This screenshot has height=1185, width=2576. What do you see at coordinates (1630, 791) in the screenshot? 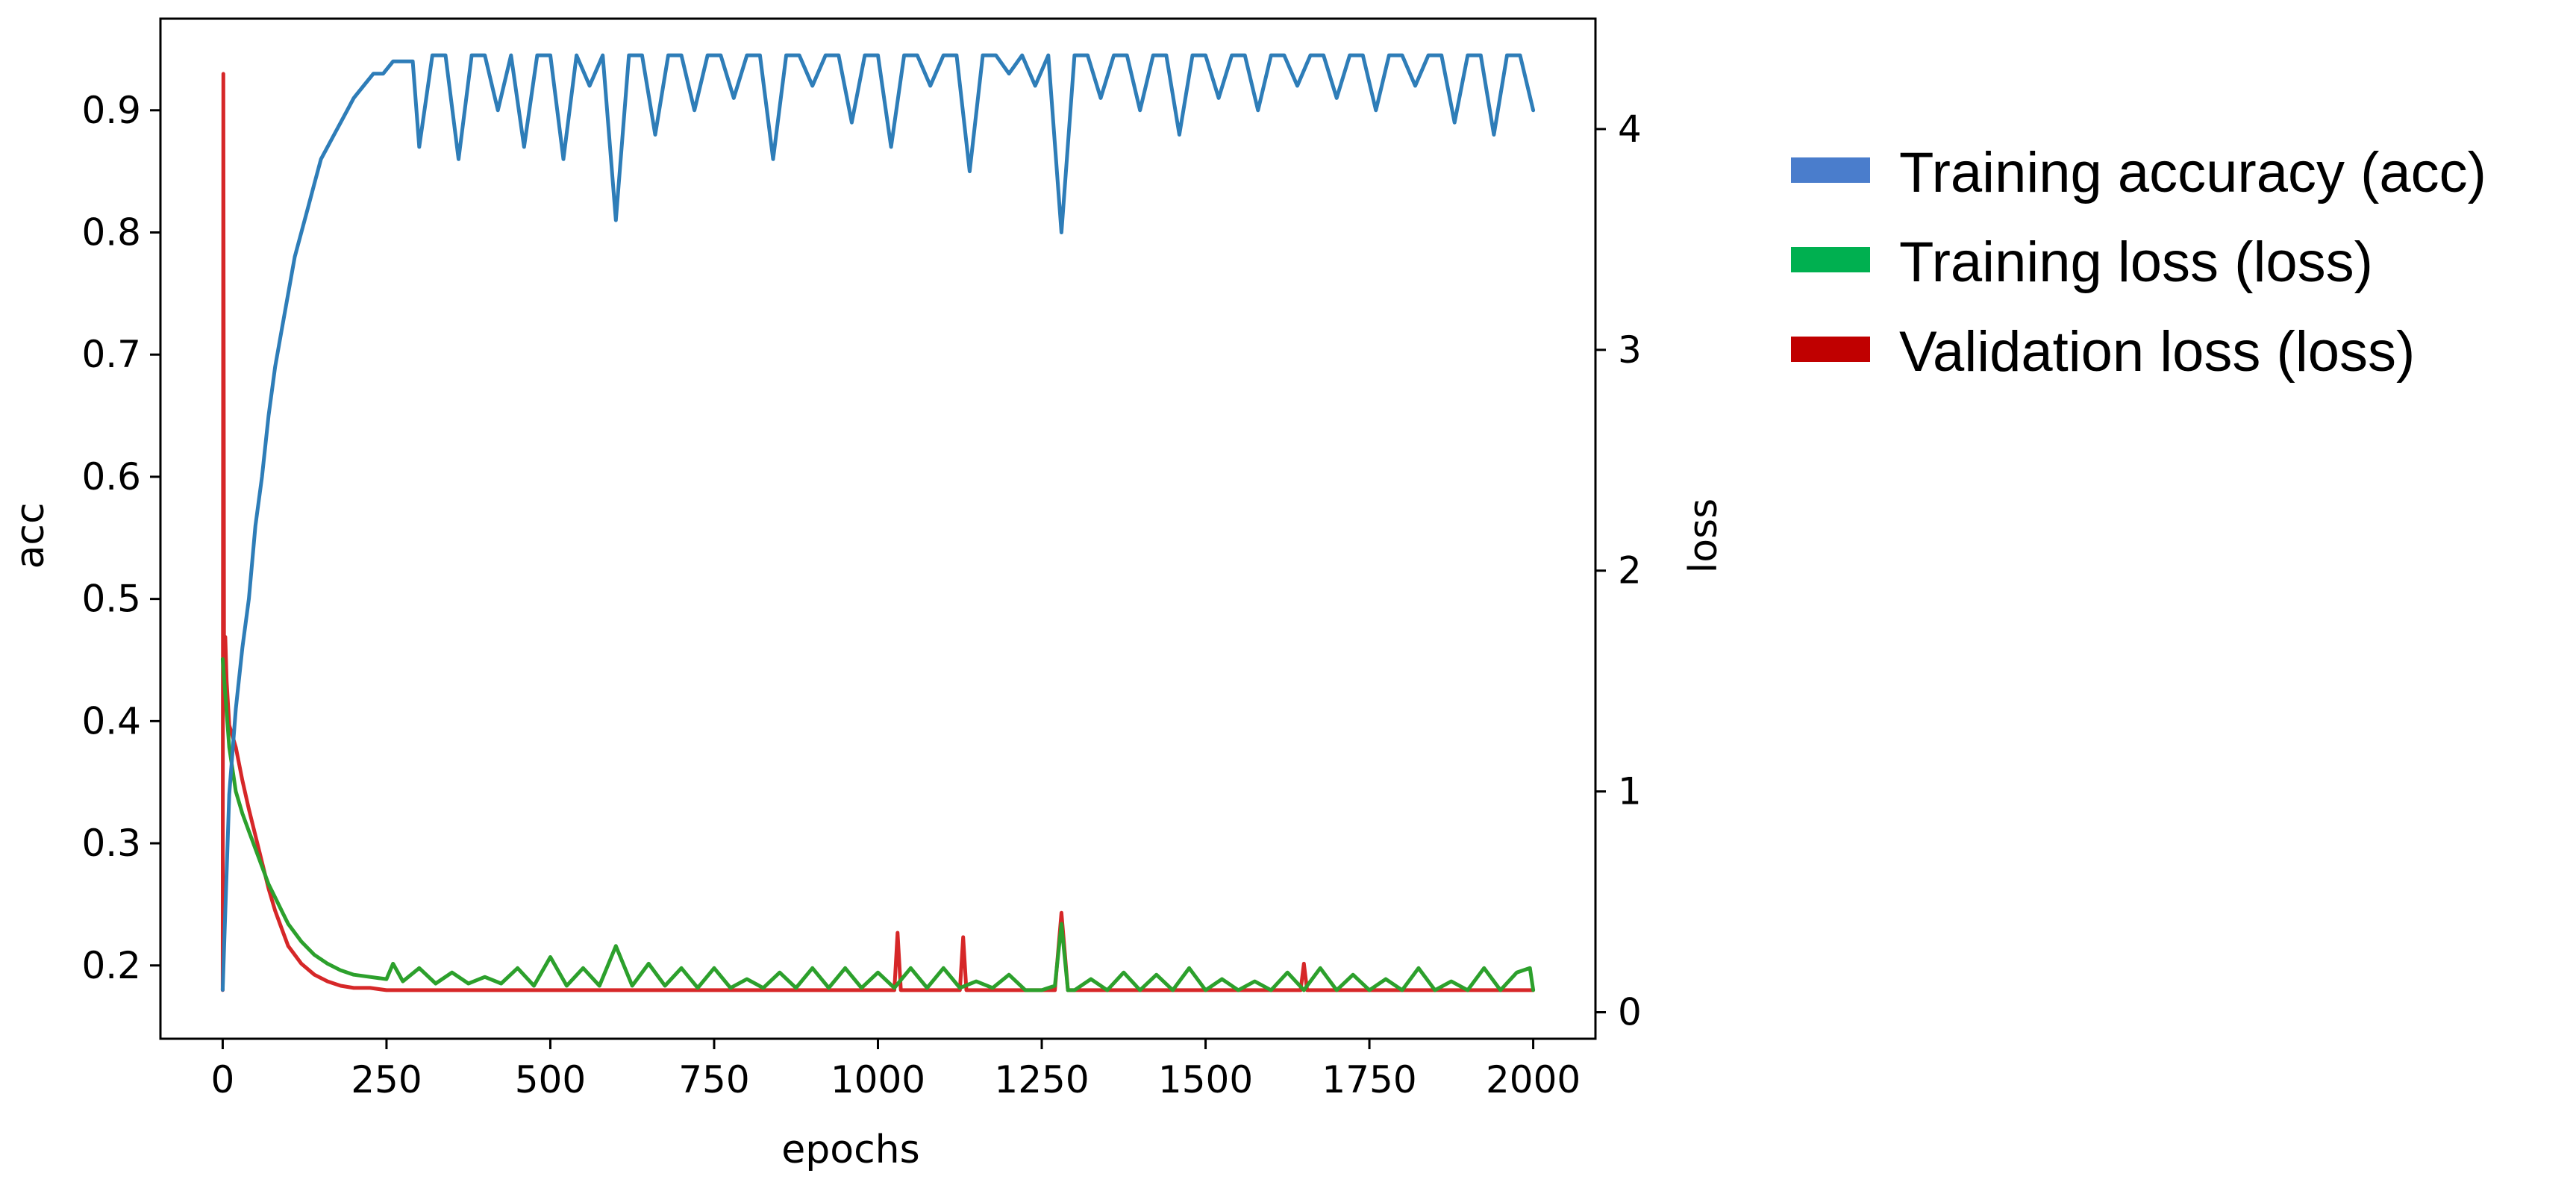
I see `y-right-tick-label: 1` at bounding box center [1630, 791].